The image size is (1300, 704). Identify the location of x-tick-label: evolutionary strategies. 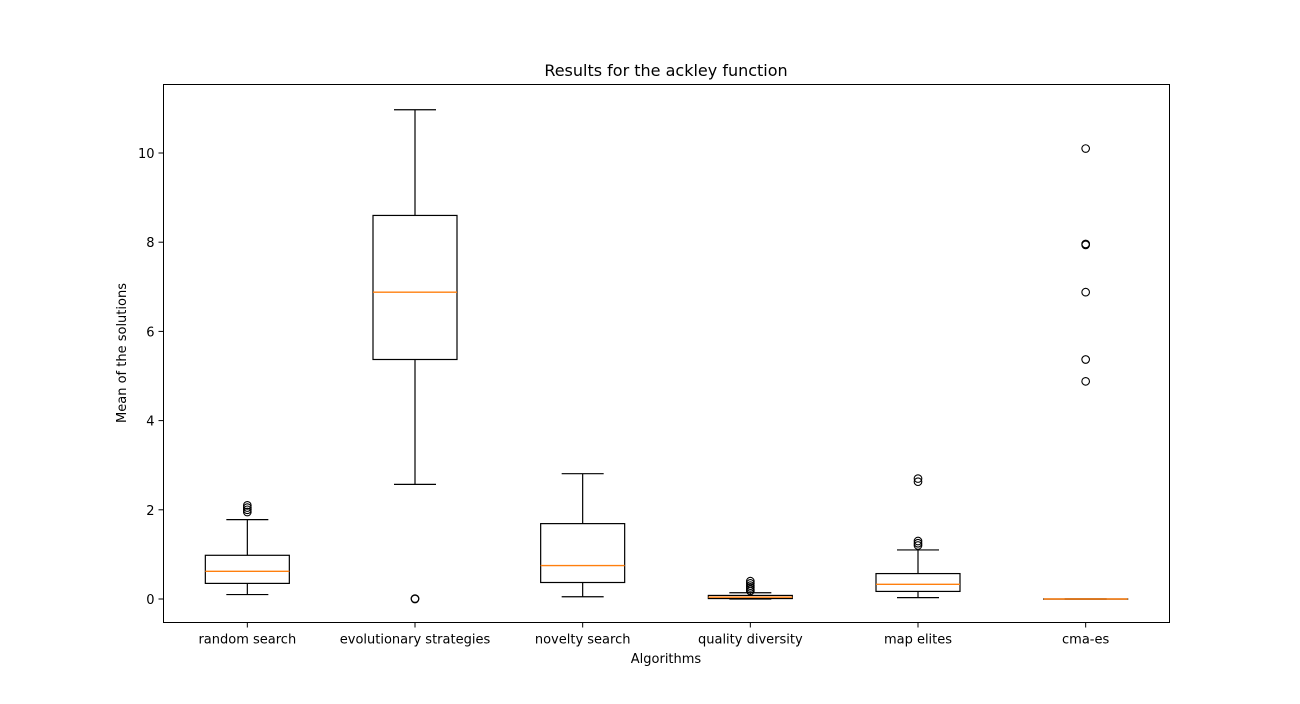
(415, 640).